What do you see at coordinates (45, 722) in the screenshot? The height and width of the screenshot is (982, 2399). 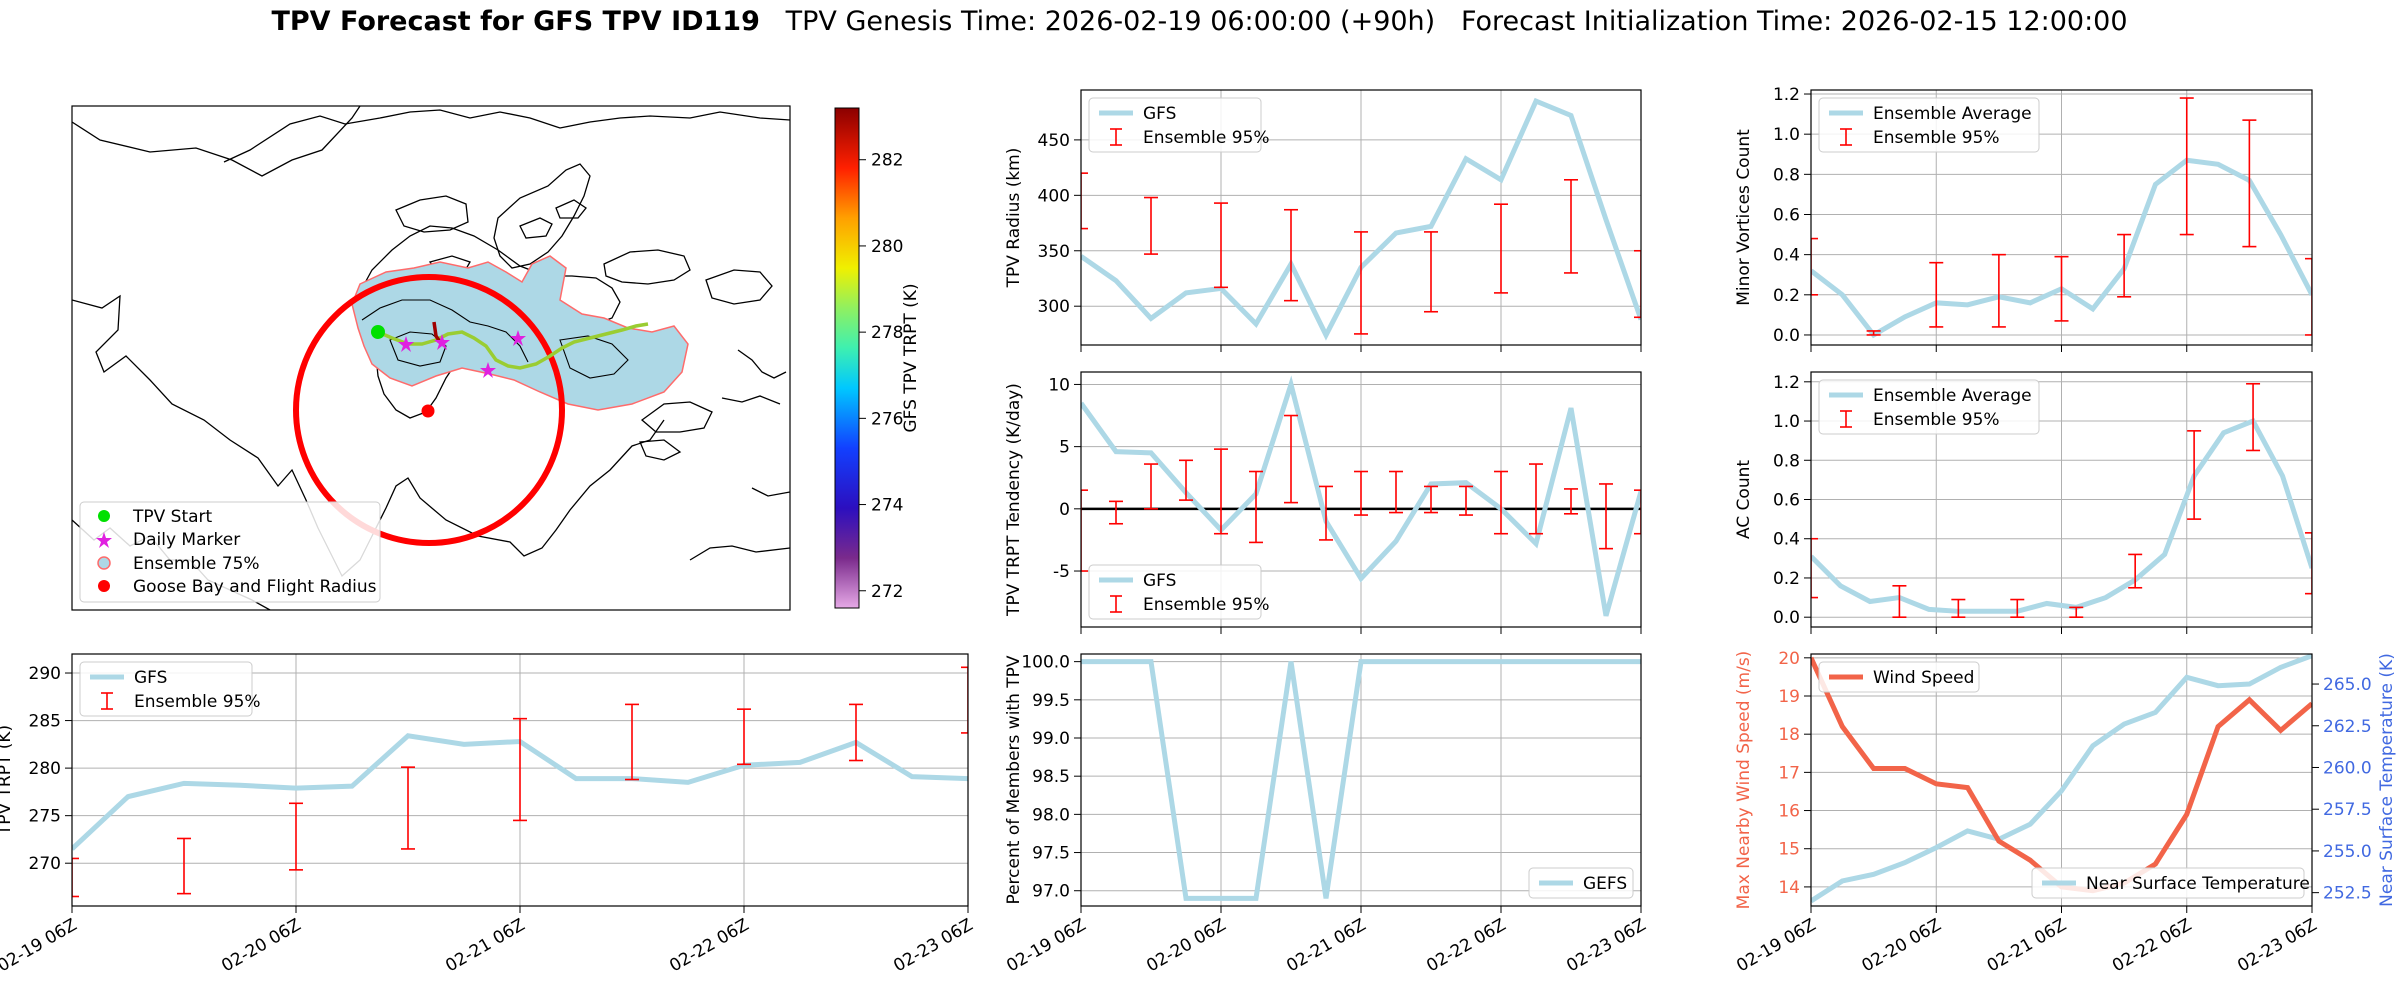 I see `y-tick-label: 285` at bounding box center [45, 722].